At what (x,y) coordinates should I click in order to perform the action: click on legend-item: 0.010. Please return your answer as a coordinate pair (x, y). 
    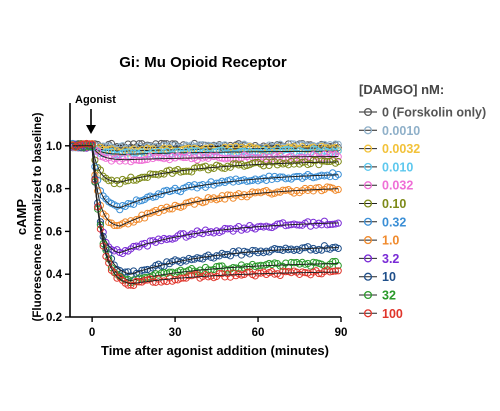
    Looking at the image, I should click on (386, 167).